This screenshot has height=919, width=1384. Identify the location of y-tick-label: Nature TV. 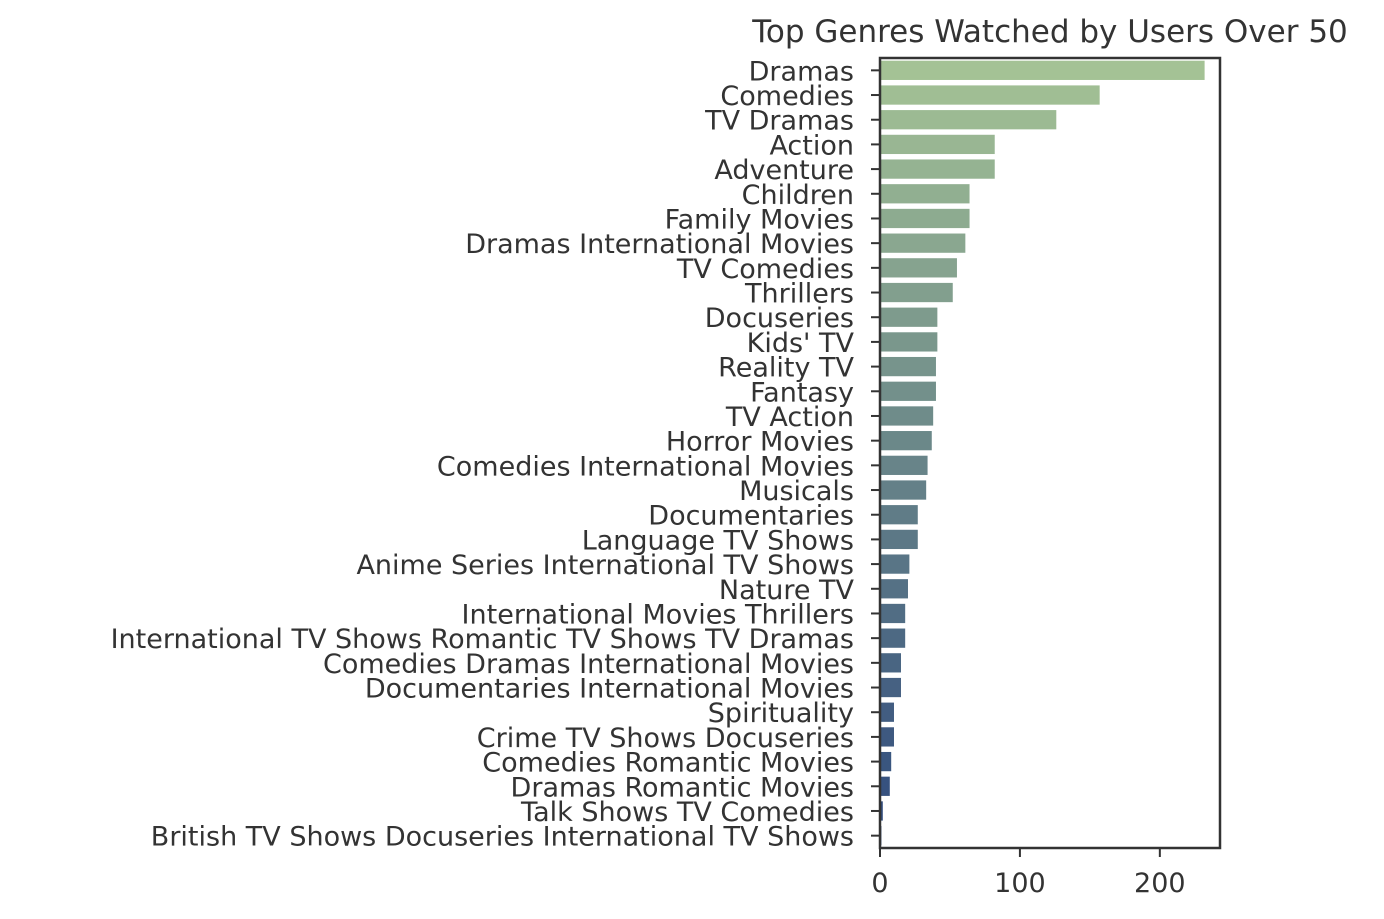
(787, 590).